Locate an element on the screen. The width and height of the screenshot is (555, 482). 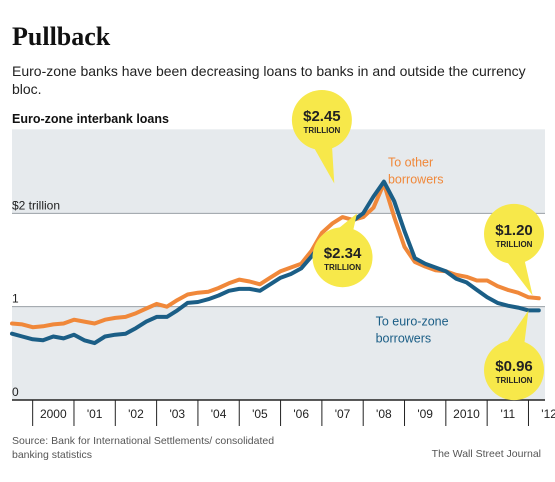
series-label-other: To other borrowers is located at coordinates (416, 171).